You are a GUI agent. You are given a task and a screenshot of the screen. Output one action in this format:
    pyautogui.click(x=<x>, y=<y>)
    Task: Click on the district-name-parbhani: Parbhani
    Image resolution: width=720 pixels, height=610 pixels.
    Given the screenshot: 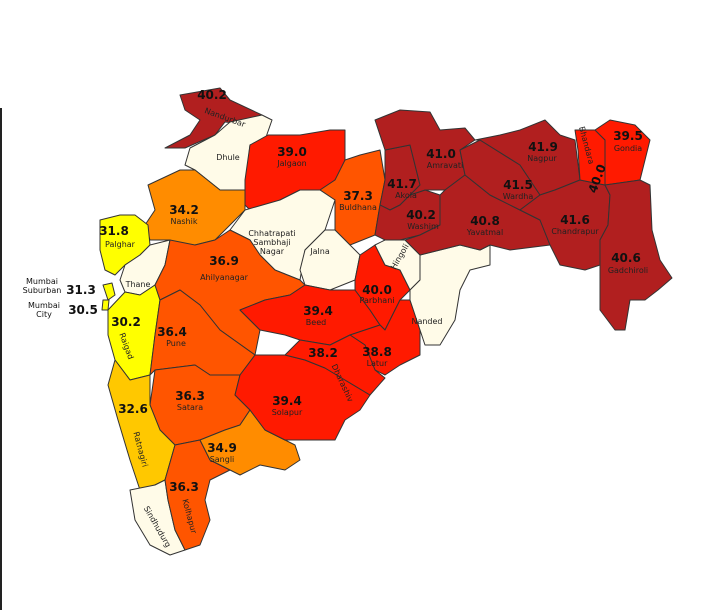 What is the action you would take?
    pyautogui.click(x=377, y=300)
    